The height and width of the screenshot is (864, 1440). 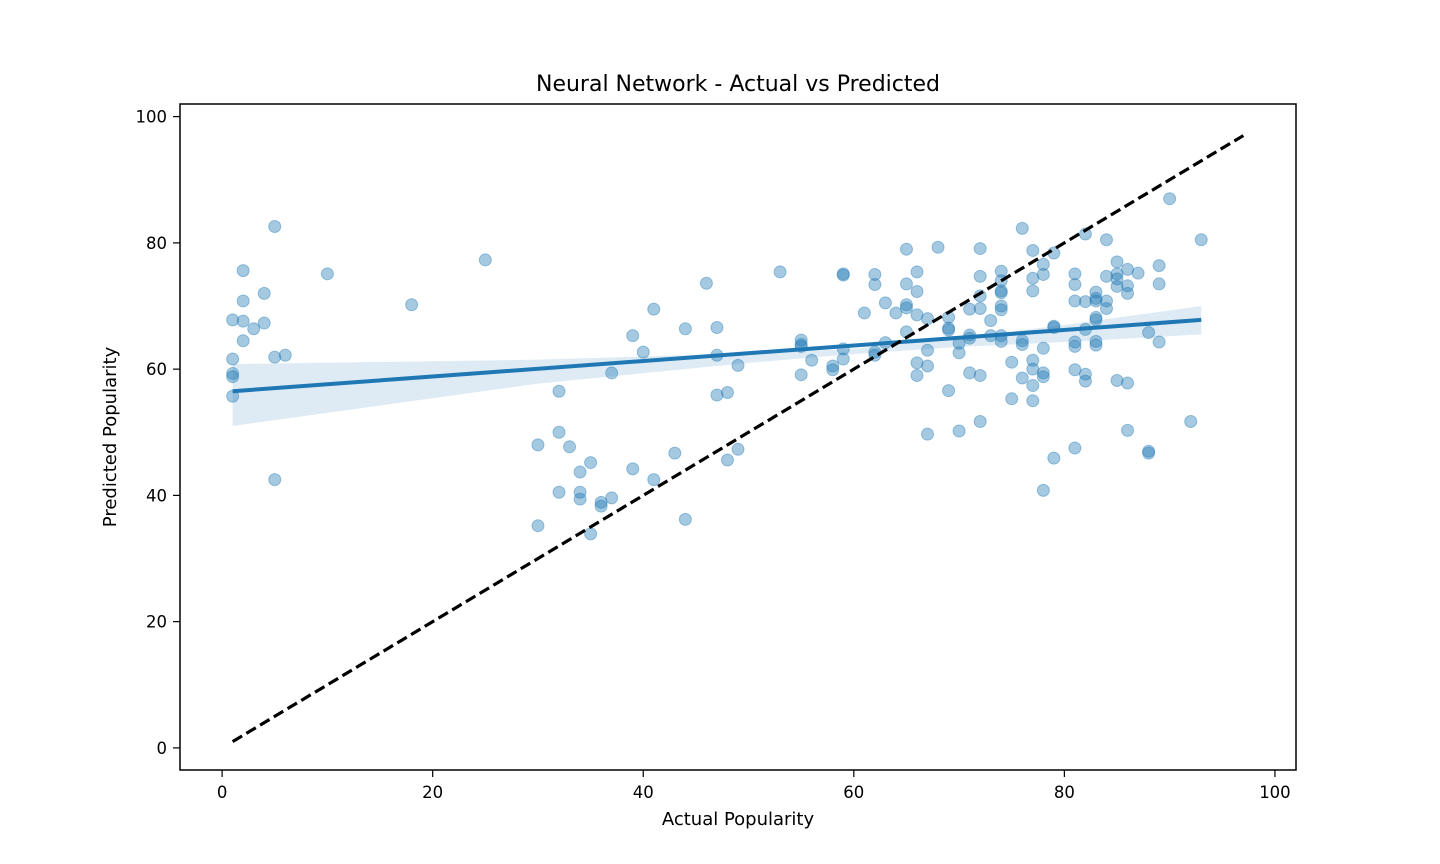 What do you see at coordinates (738, 84) in the screenshot?
I see `chart-title: Neural Network - Actual vs Predicted` at bounding box center [738, 84].